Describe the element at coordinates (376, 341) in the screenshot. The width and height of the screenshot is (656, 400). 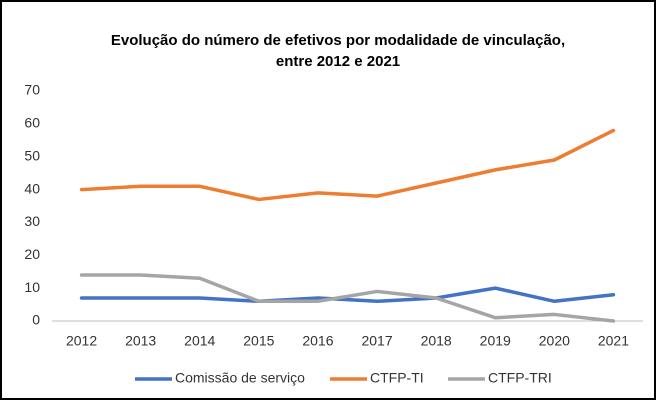
I see `x-tick-label: 2017` at that location.